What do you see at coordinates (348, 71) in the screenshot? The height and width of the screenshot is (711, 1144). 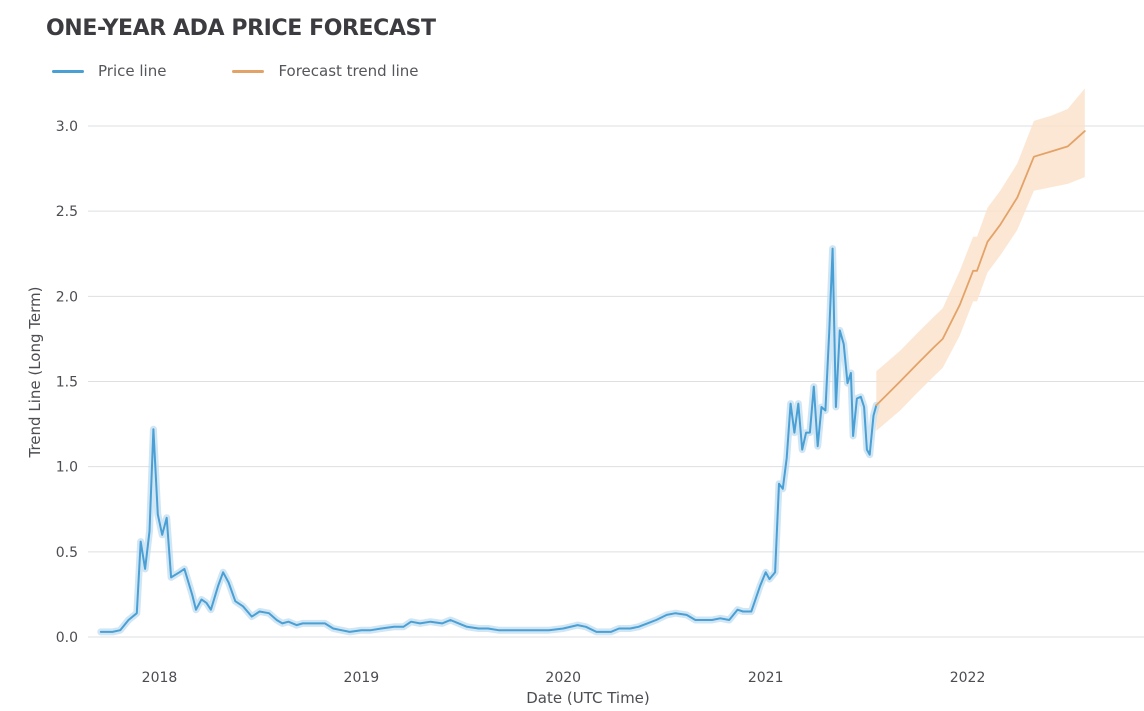 I see `legend-label-forecast: Forecast trend line` at bounding box center [348, 71].